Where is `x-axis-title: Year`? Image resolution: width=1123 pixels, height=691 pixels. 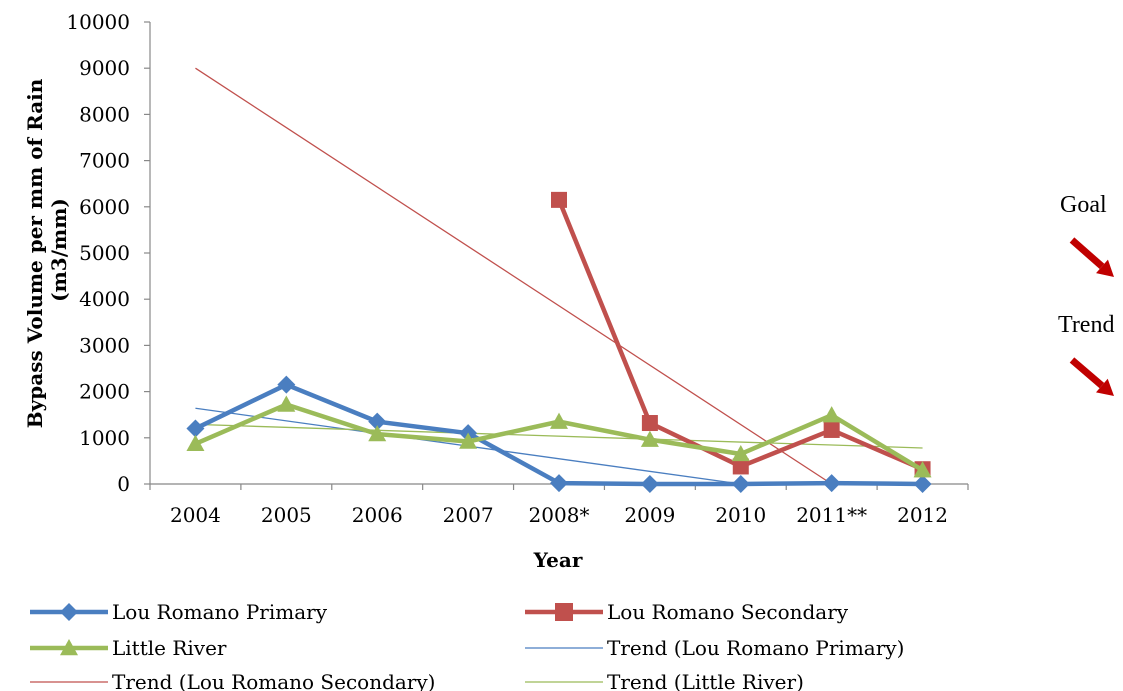
x-axis-title: Year is located at coordinates (558, 560).